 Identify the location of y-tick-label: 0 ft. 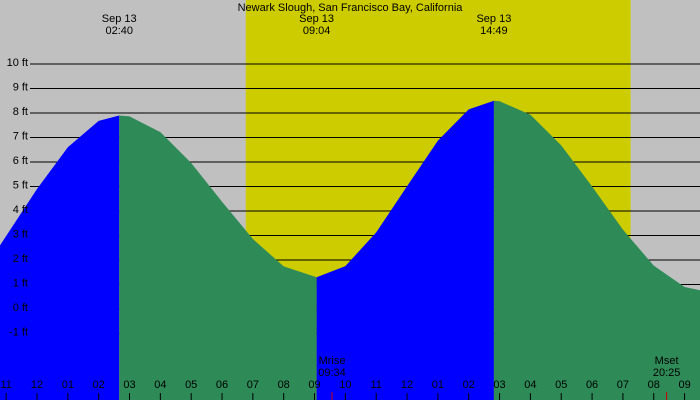
(20, 308).